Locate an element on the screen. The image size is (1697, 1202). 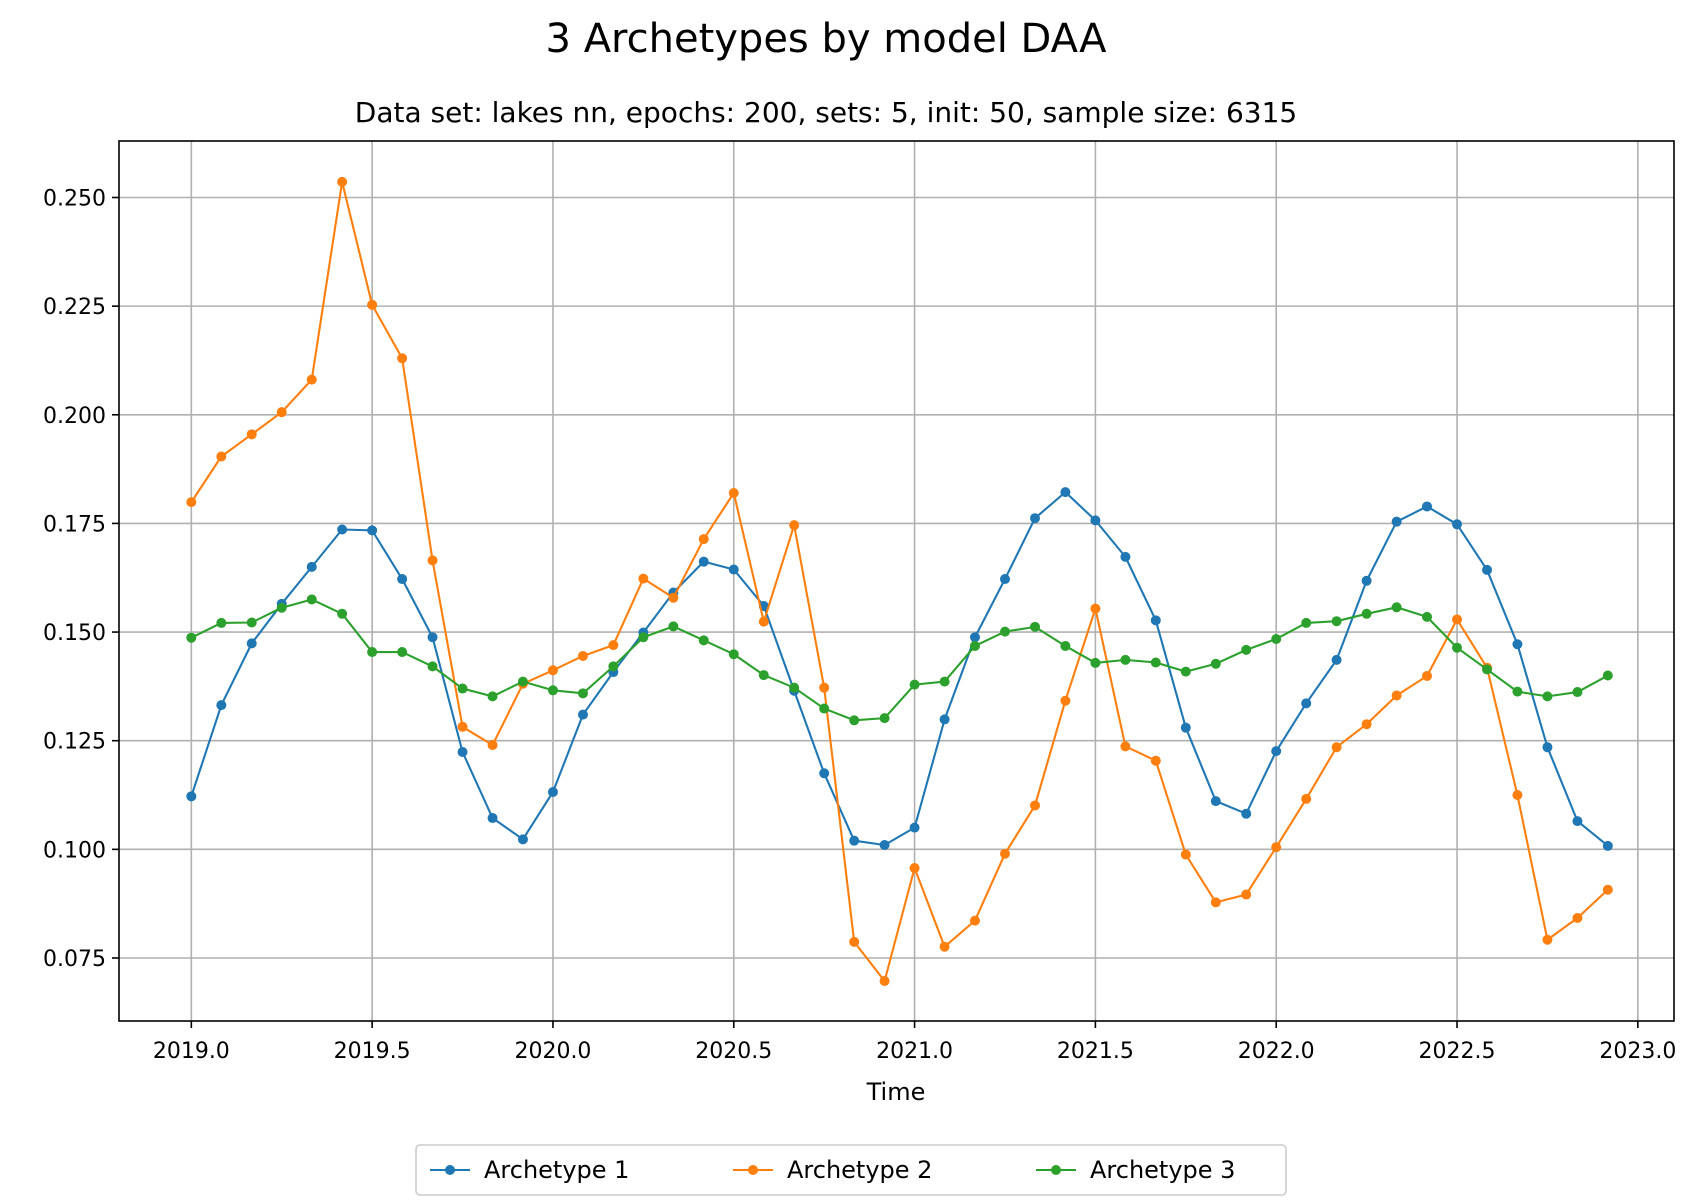
legend: Archetype 1 Archetype 2 Archetype 3 is located at coordinates (851, 1170).